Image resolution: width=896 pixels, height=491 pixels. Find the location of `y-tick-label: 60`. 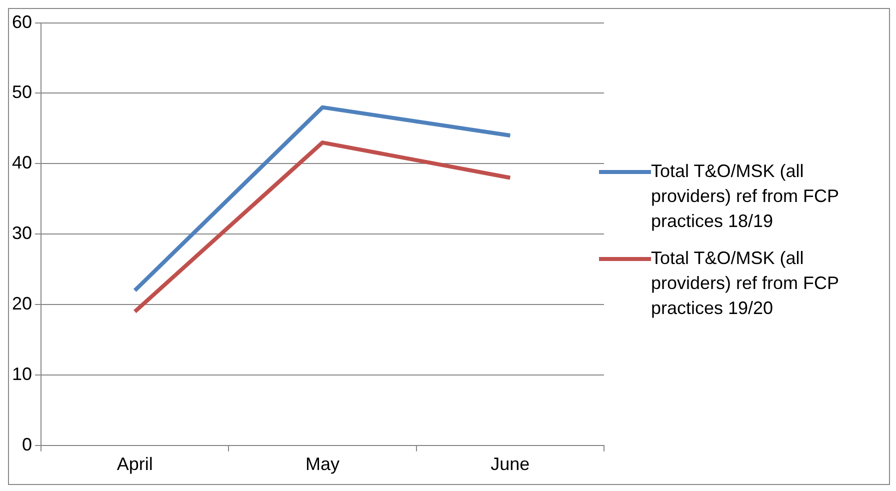

y-tick-label: 60 is located at coordinates (22, 22).